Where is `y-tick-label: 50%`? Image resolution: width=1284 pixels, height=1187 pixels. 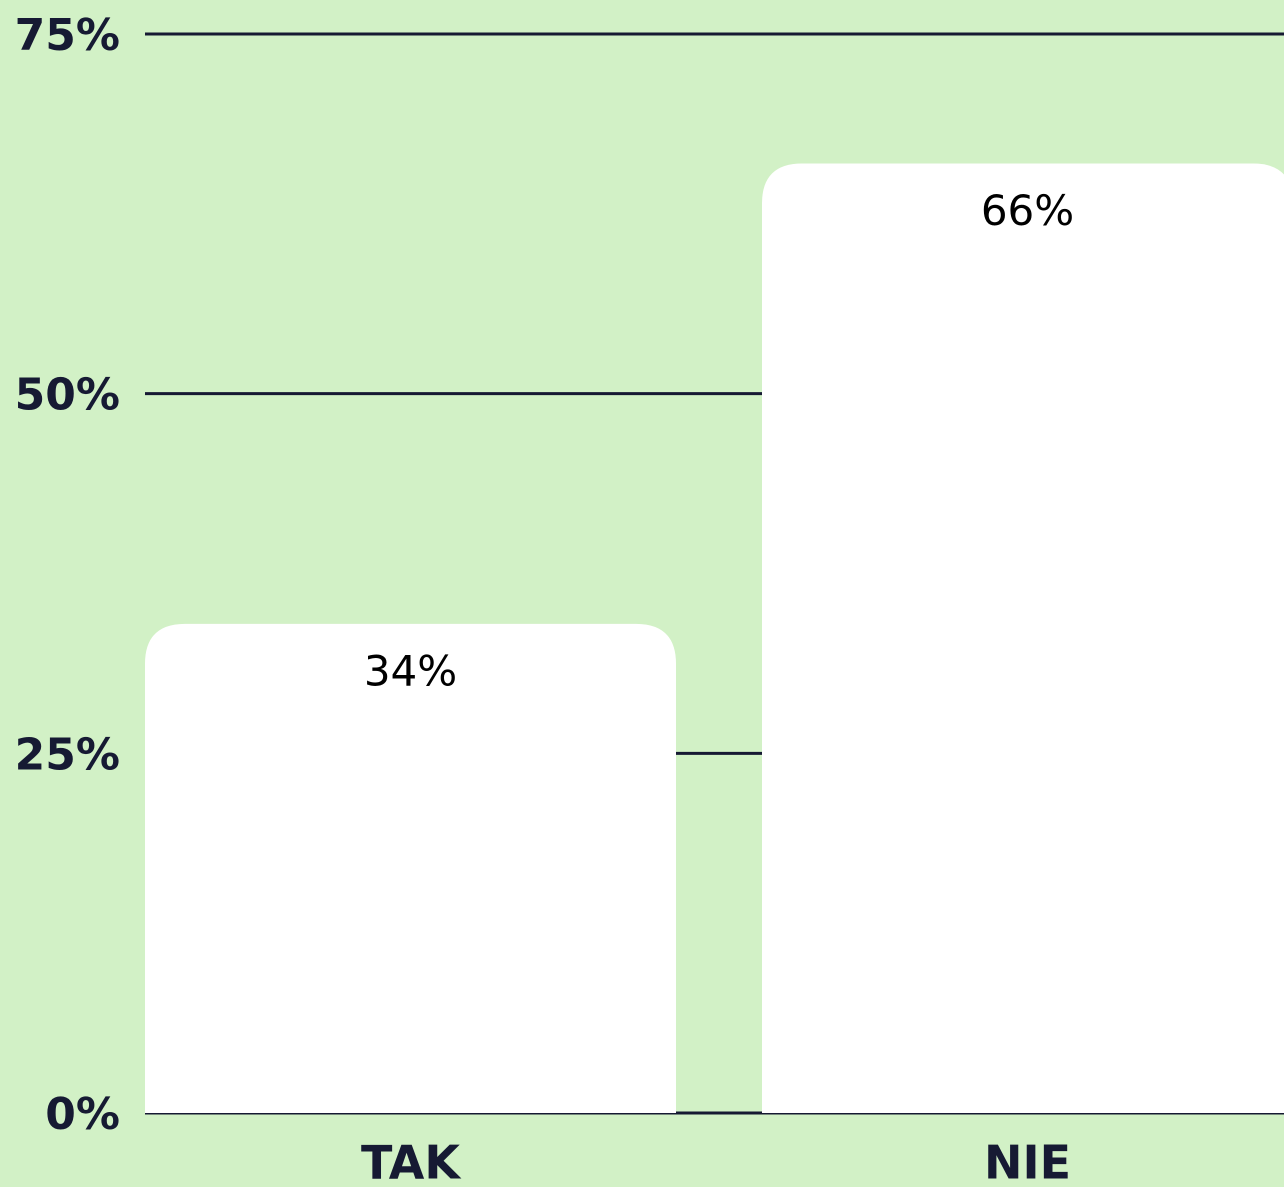 y-tick-label: 50% is located at coordinates (67, 395).